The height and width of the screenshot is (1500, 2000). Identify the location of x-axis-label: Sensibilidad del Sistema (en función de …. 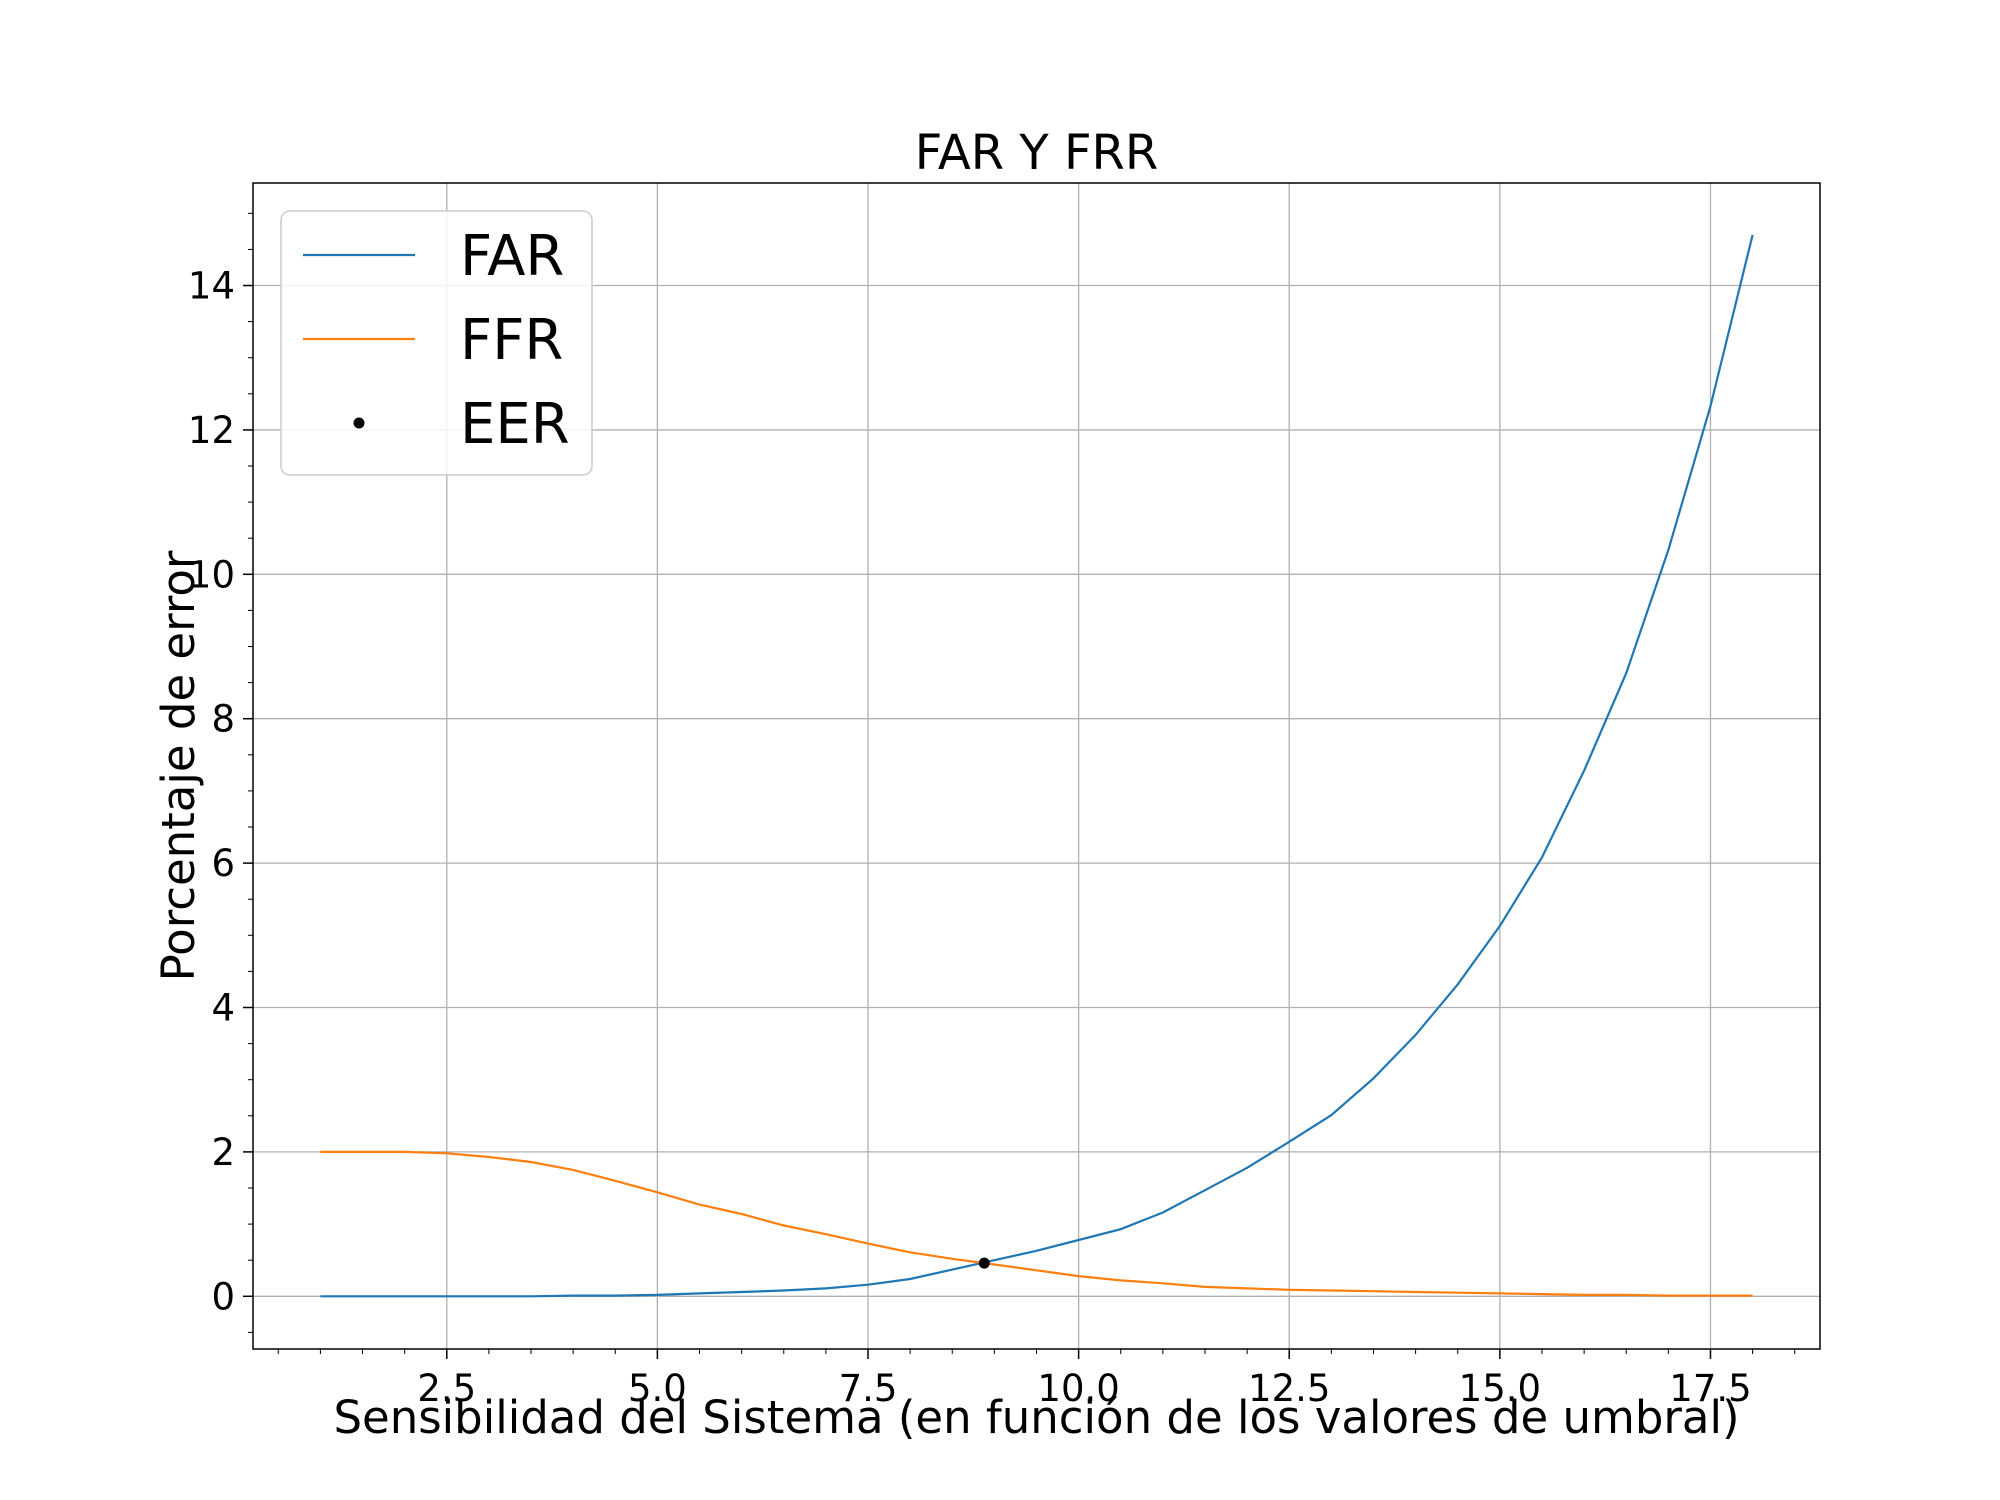
(1036, 1417).